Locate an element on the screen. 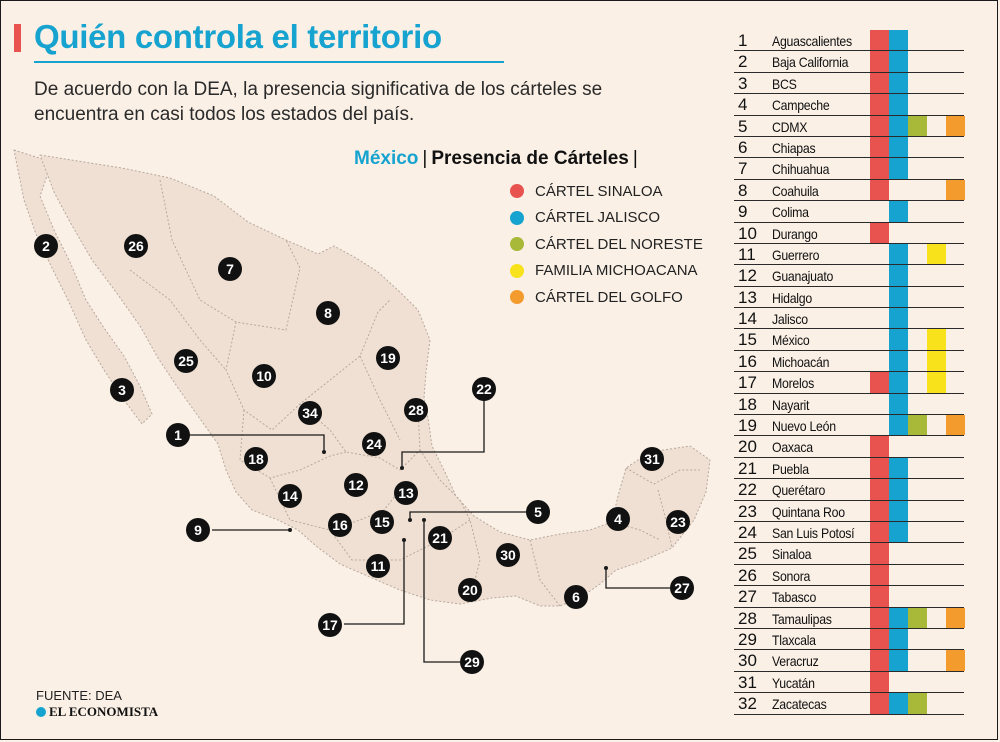 The height and width of the screenshot is (742, 1000). state-marker: 25 is located at coordinates (186, 361).